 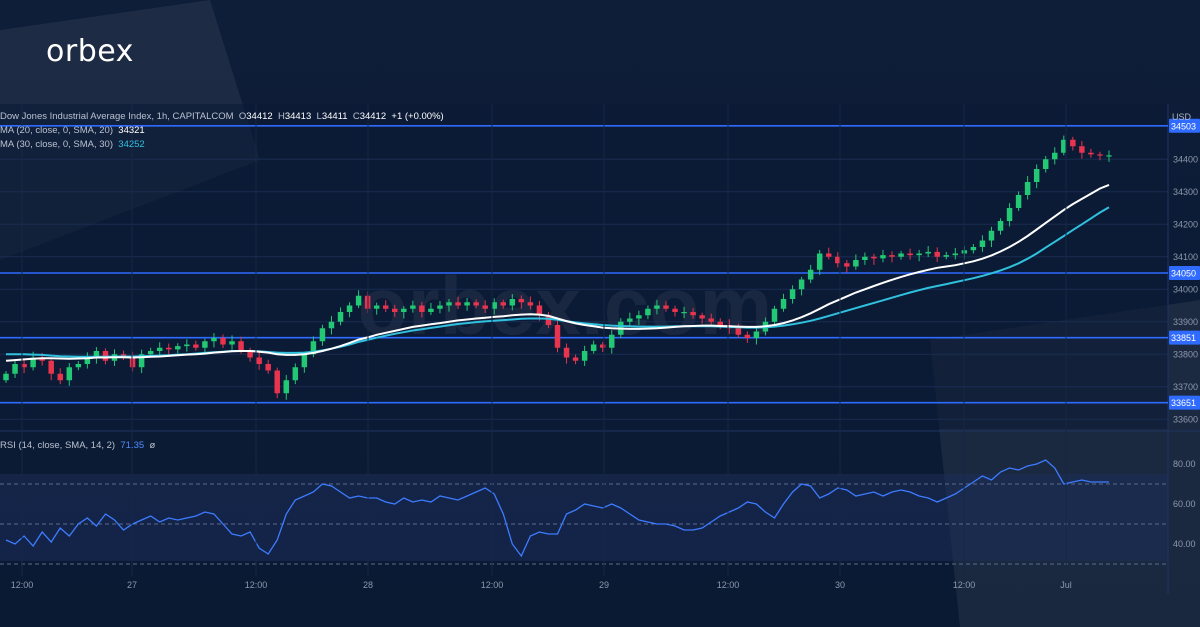 I want to click on time-tick-label: Jul, so click(x=1066, y=585).